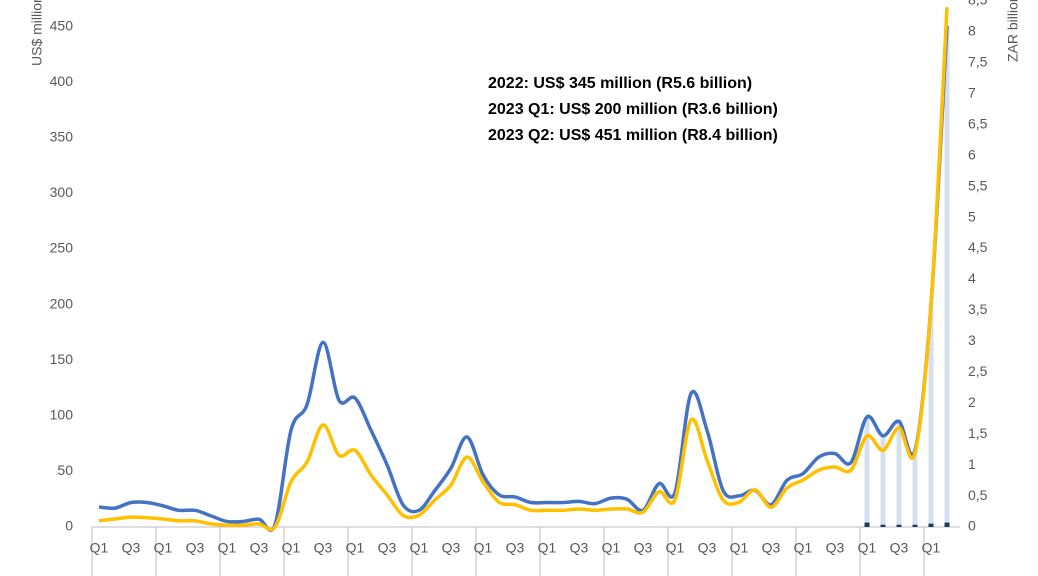 The height and width of the screenshot is (576, 1038). Describe the element at coordinates (978, 62) in the screenshot. I see `y2-tick-label: 7,5` at that location.